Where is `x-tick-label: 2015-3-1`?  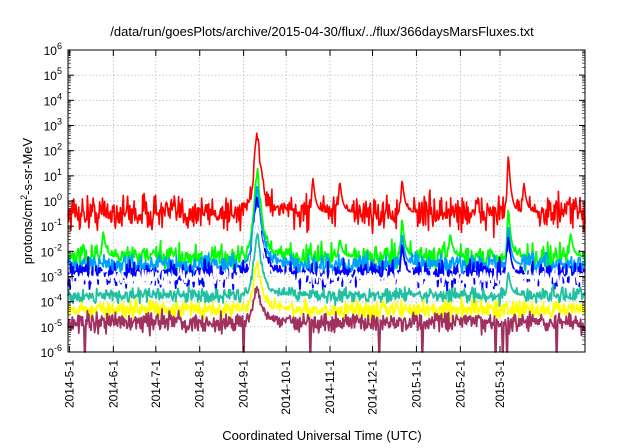 x-tick-label: 2015-3-1 is located at coordinates (500, 384).